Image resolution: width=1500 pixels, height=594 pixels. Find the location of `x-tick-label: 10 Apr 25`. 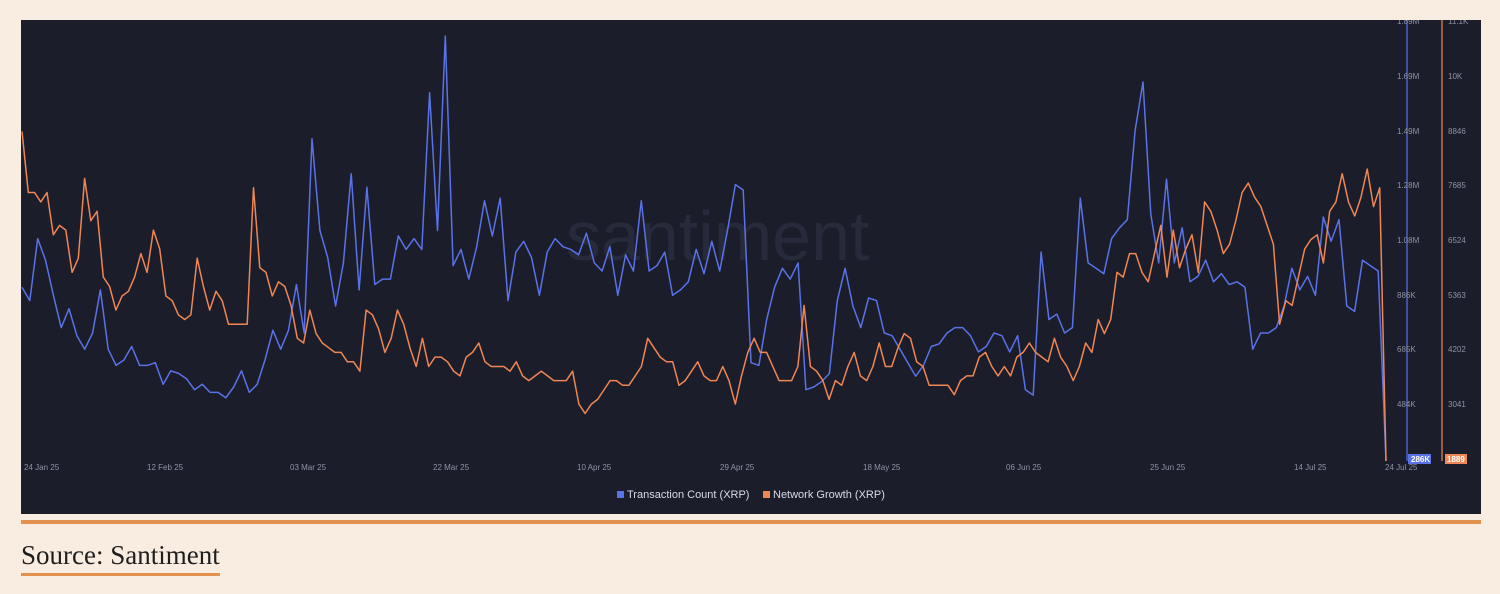

x-tick-label: 10 Apr 25 is located at coordinates (594, 467).